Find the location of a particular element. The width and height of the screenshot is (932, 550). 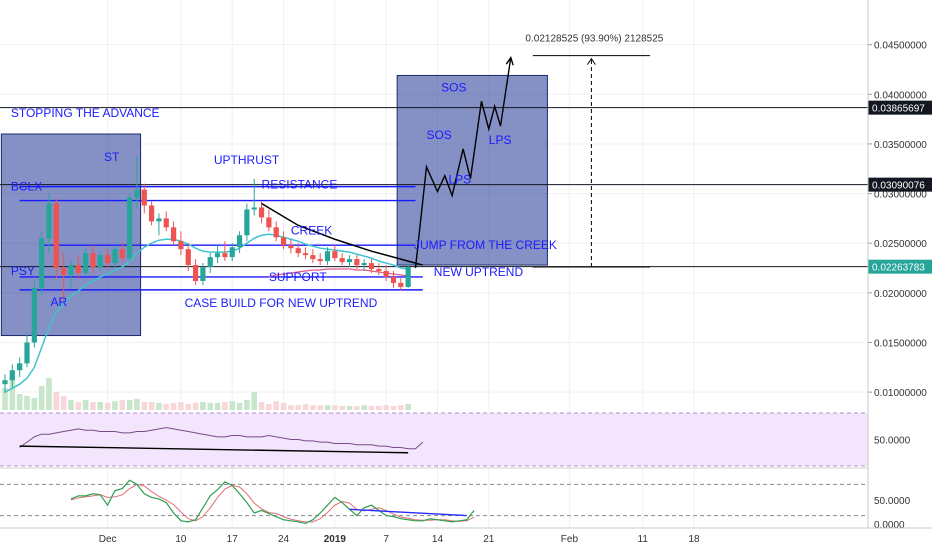

stoch-d-line is located at coordinates (272, 503).